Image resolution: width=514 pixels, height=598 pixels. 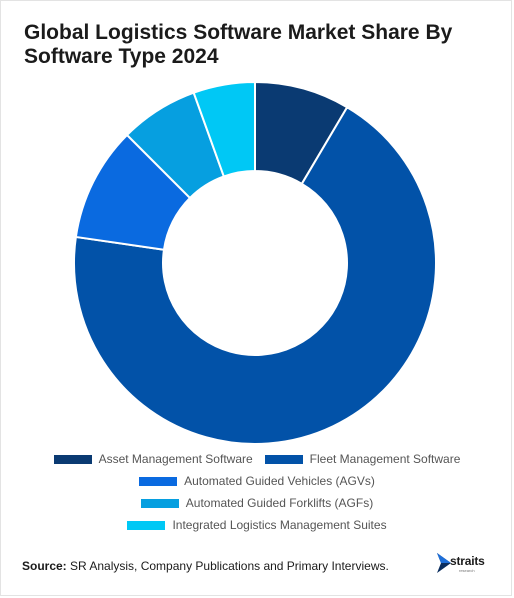 What do you see at coordinates (279, 525) in the screenshot?
I see `legend-label: Integrated Logistics Management Suites` at bounding box center [279, 525].